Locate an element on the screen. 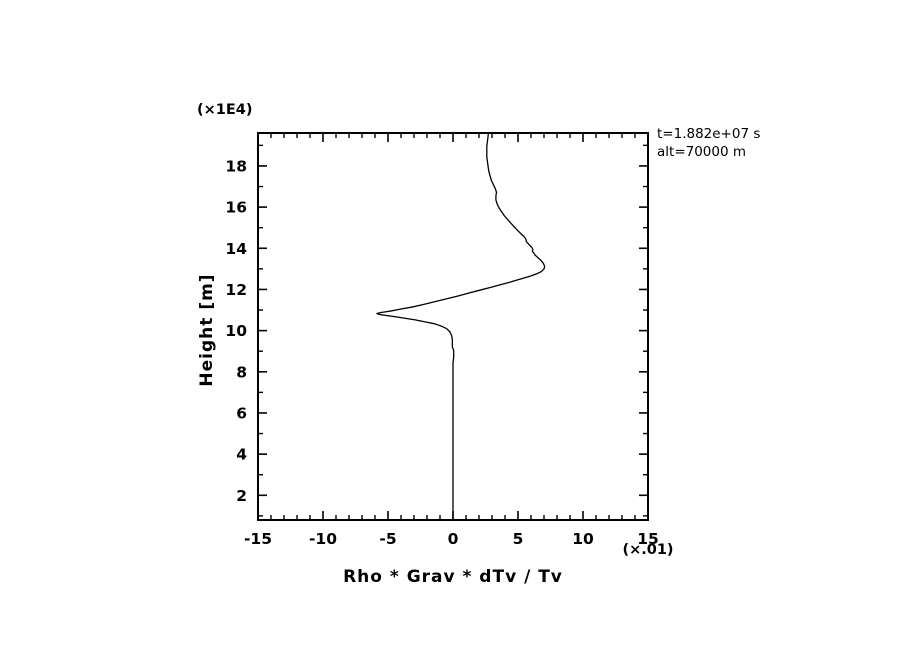 The image size is (904, 654). y-axis-title: Height [m] is located at coordinates (207, 329).